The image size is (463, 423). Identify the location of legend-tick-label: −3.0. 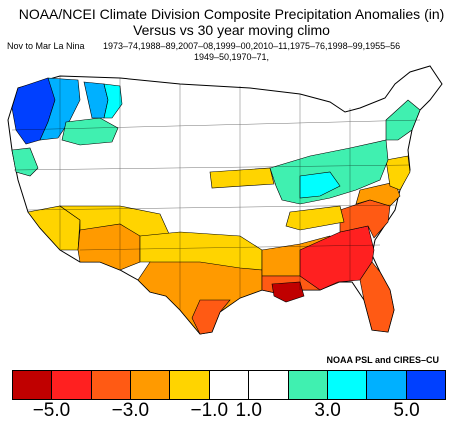
(130, 410).